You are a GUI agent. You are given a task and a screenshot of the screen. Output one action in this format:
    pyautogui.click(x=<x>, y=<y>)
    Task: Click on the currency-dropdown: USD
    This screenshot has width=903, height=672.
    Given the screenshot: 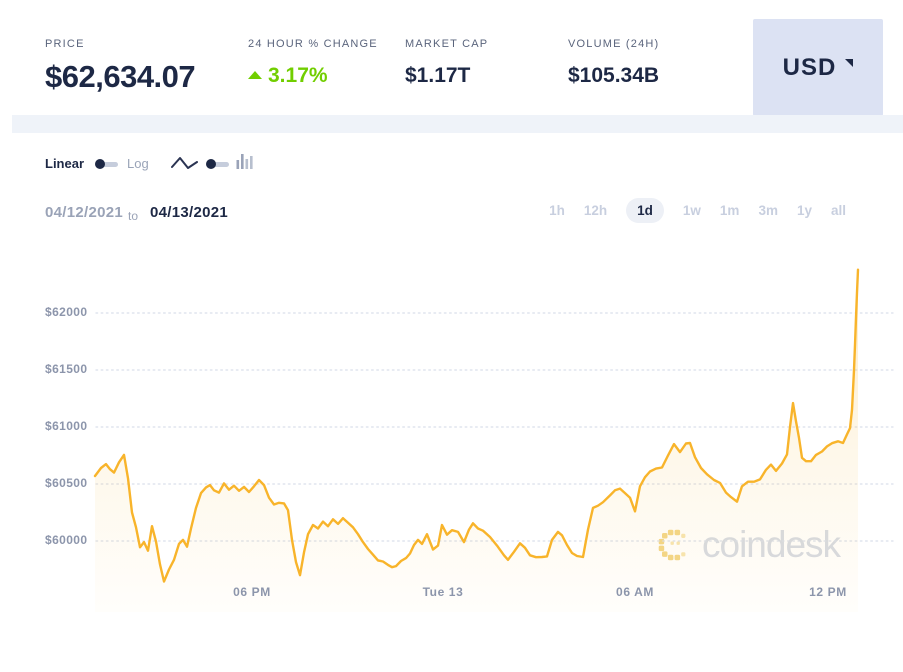 What is the action you would take?
    pyautogui.click(x=818, y=67)
    